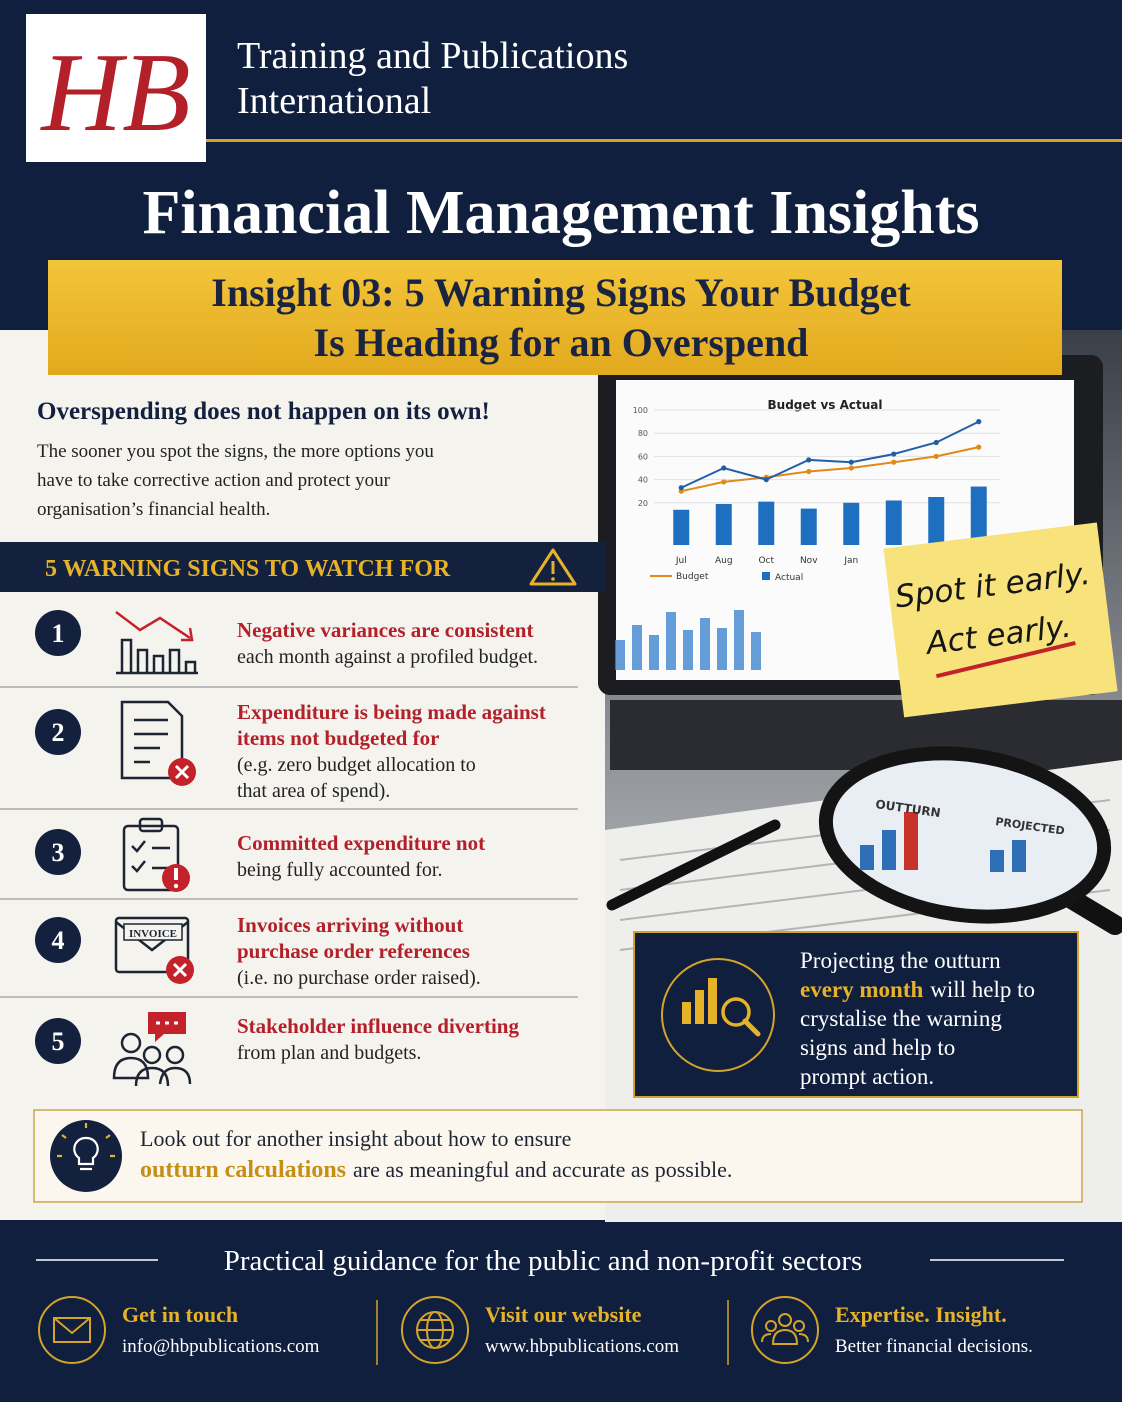 This screenshot has height=1402, width=1122. I want to click on insight-box, so click(558, 1156).